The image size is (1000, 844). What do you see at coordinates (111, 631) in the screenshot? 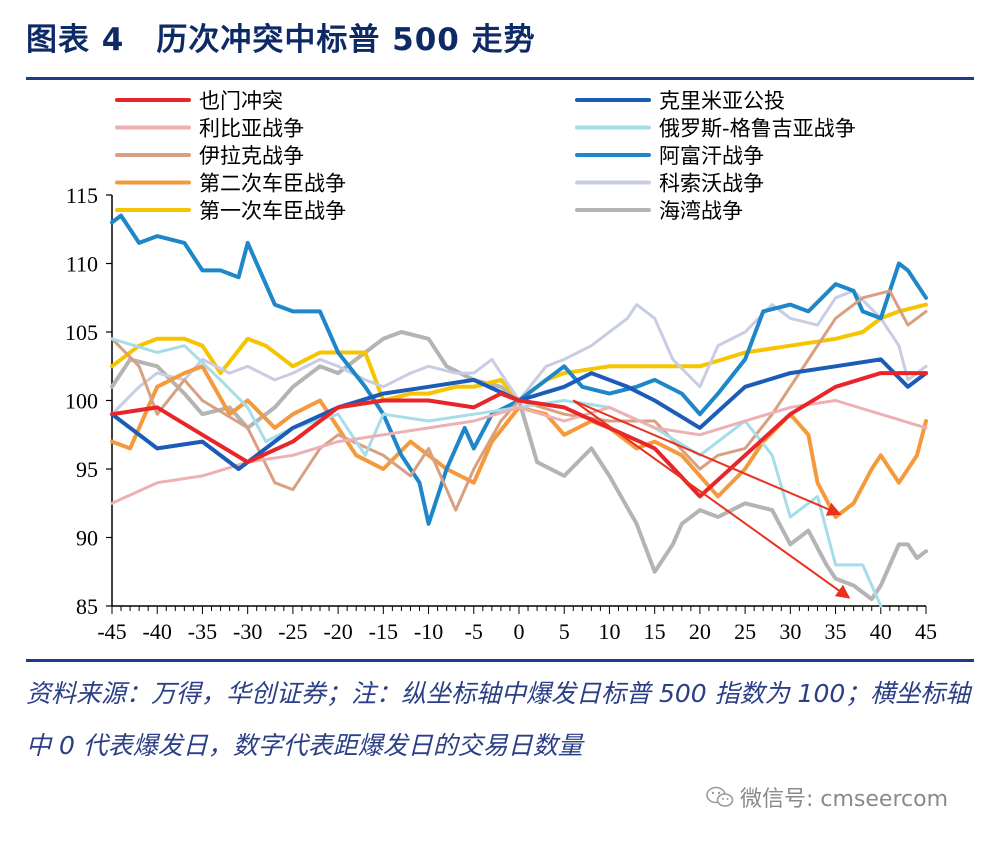
I see `x-tick-label: -45` at bounding box center [111, 631].